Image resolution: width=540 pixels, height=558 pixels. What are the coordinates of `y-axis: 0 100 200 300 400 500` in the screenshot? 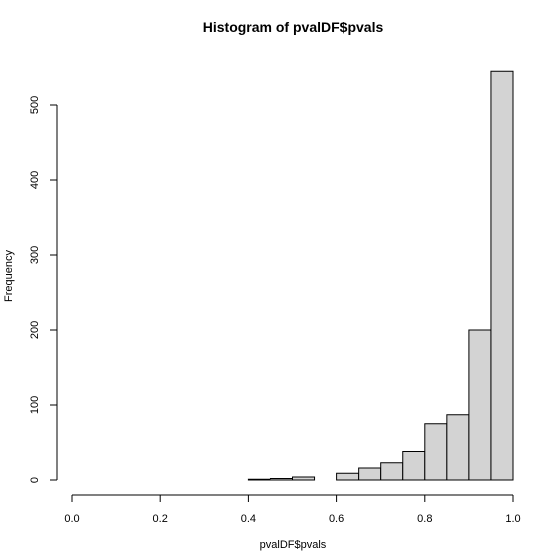 It's located at (43, 289).